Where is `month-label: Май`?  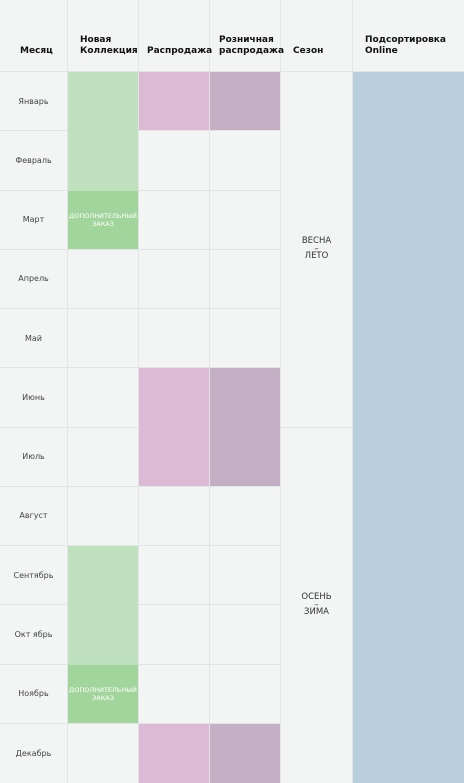 month-label: Май is located at coordinates (33, 338).